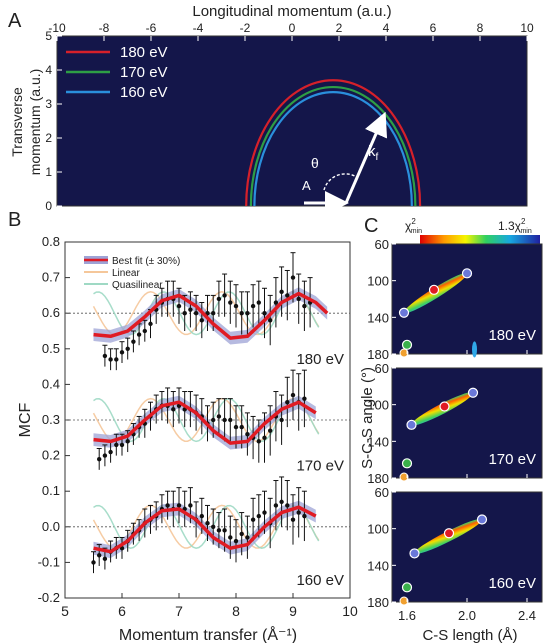 This screenshot has width=555, height=643. What do you see at coordinates (117, 72) in the screenshot?
I see `panel-a-legend: 180 eV 170 eV 160 eV` at bounding box center [117, 72].